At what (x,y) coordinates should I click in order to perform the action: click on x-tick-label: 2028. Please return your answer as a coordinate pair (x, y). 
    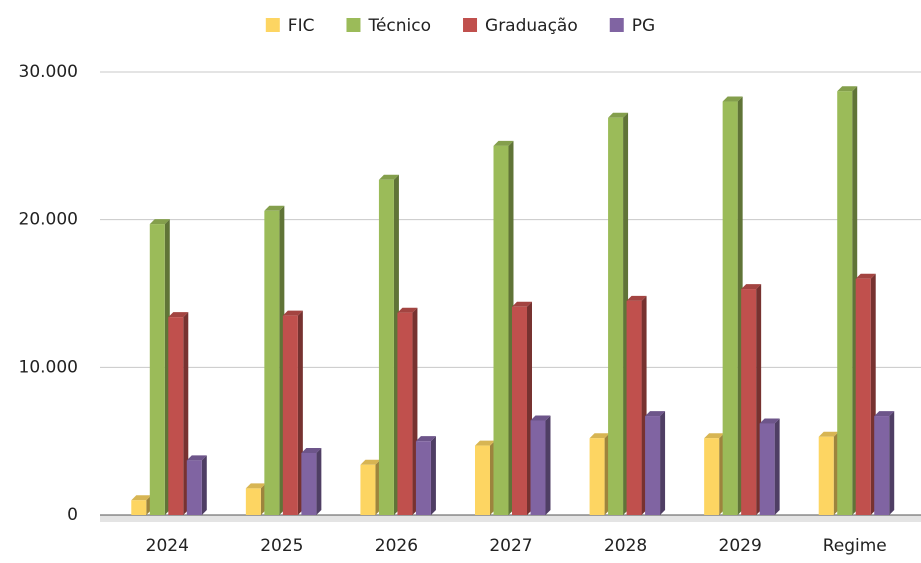
    Looking at the image, I should click on (625, 546).